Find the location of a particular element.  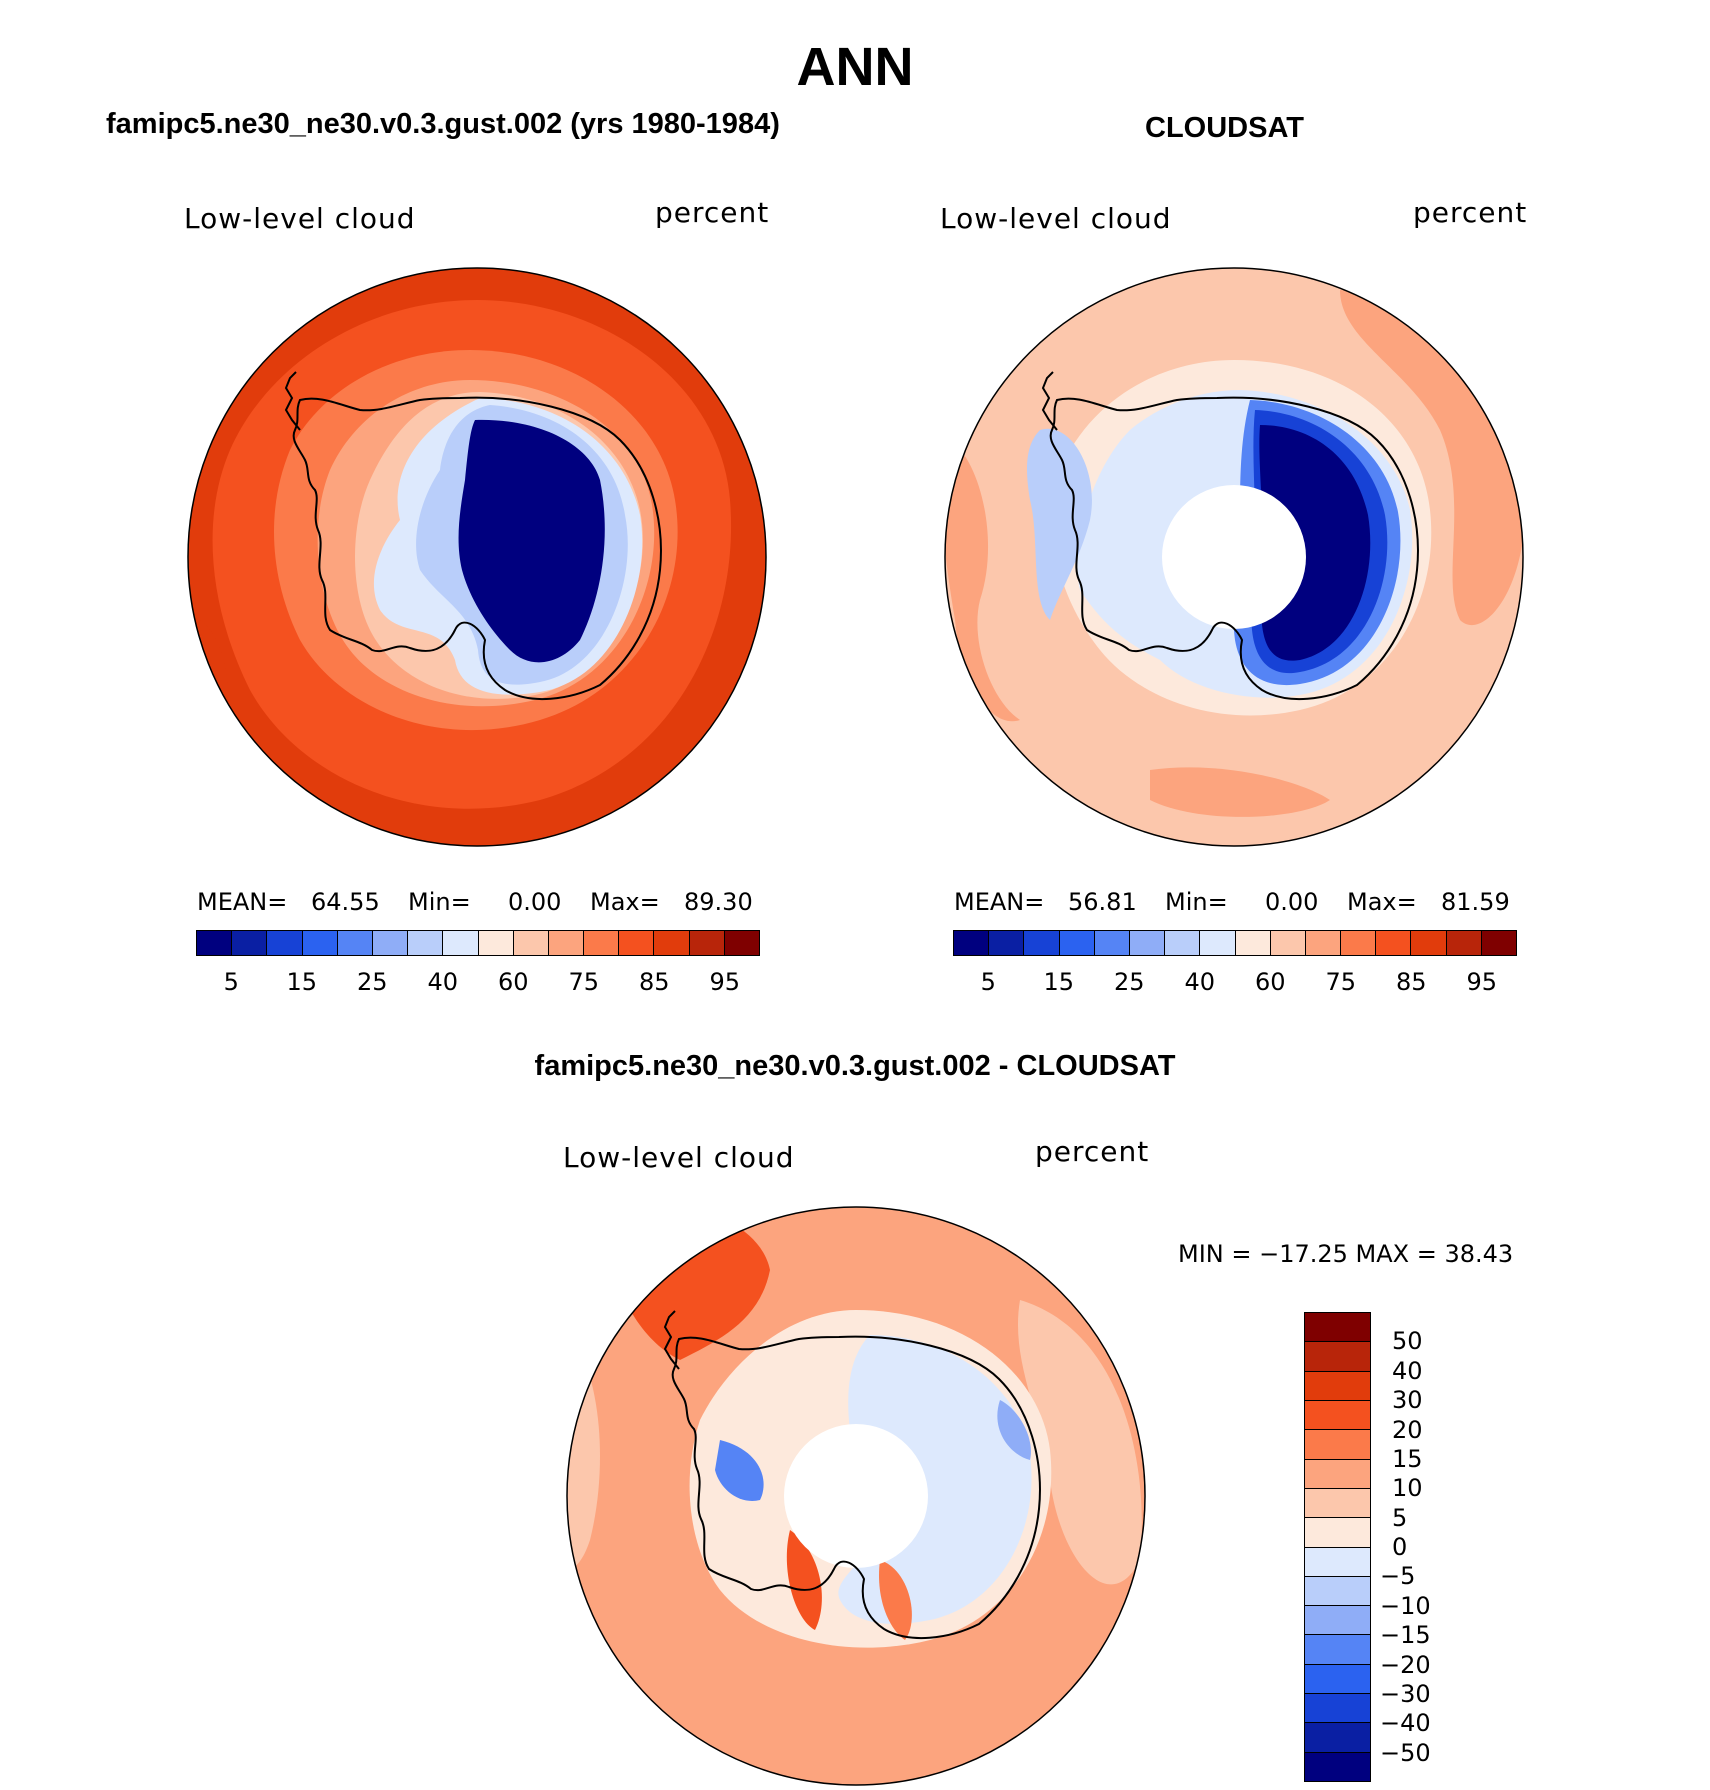

panel3-band-neg is located at coordinates (935, 1479).